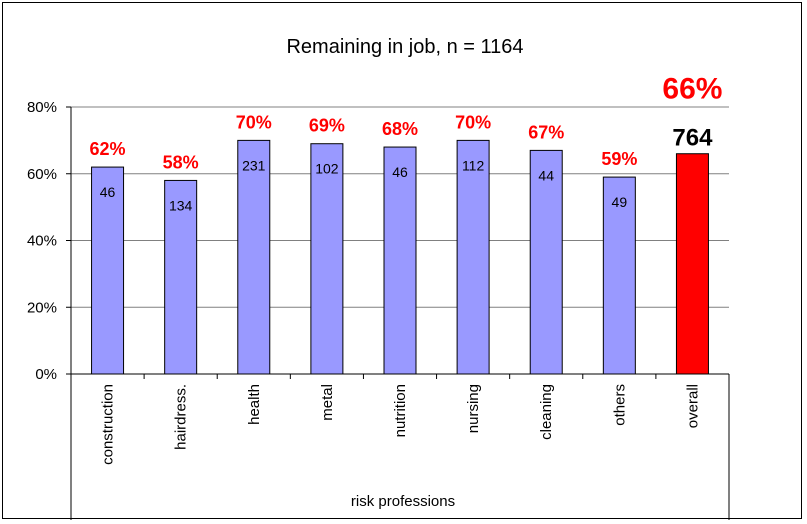 The image size is (807, 524). I want to click on count-label: 134, so click(181, 205).